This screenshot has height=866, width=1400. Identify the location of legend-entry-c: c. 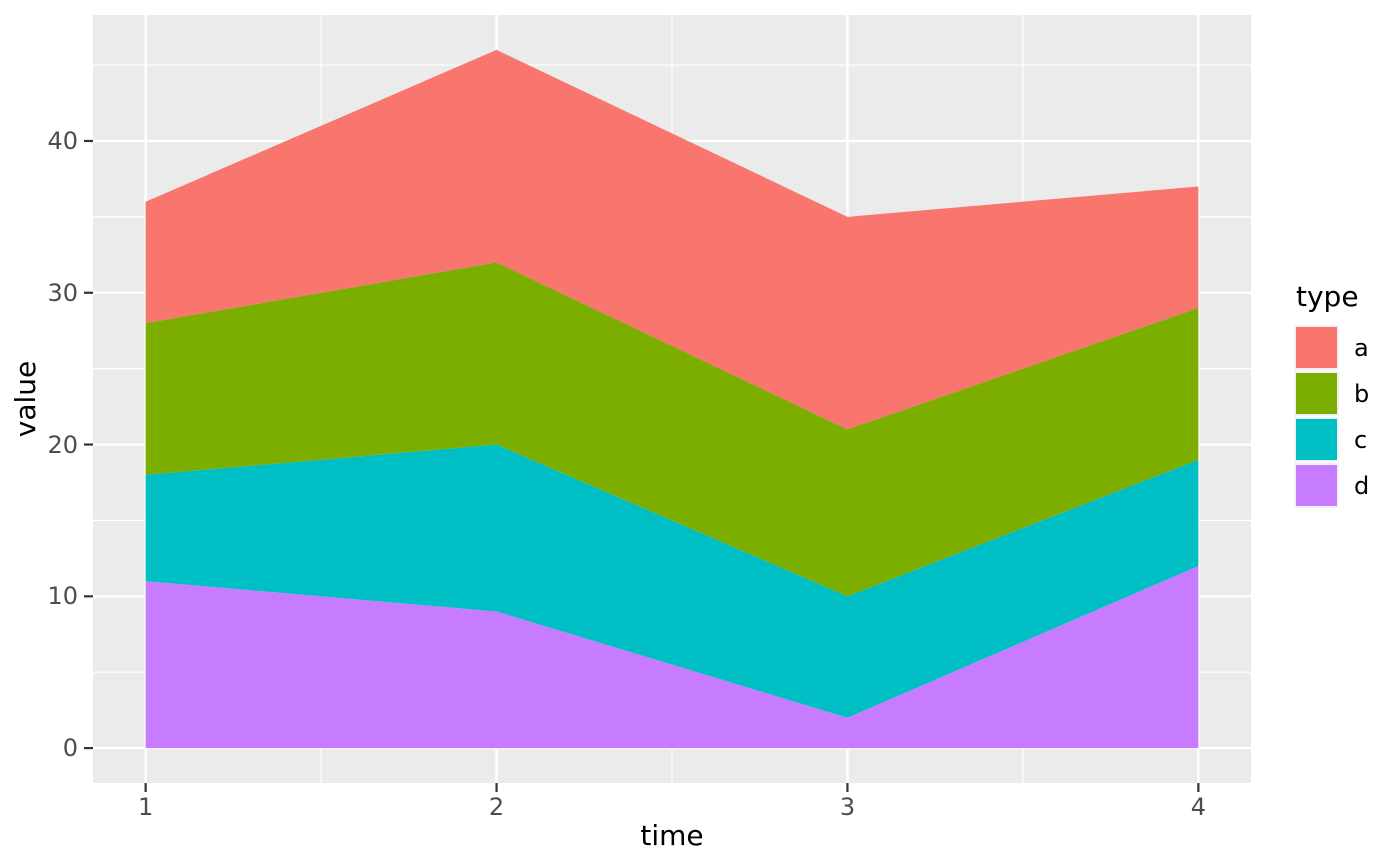
(1331, 439).